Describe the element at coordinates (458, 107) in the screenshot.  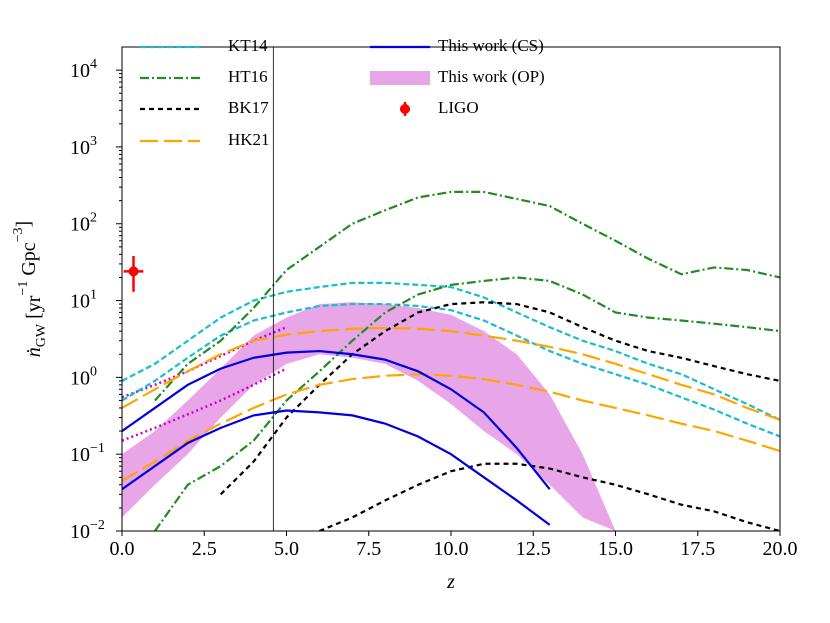
I see `legend-label: LIGO` at that location.